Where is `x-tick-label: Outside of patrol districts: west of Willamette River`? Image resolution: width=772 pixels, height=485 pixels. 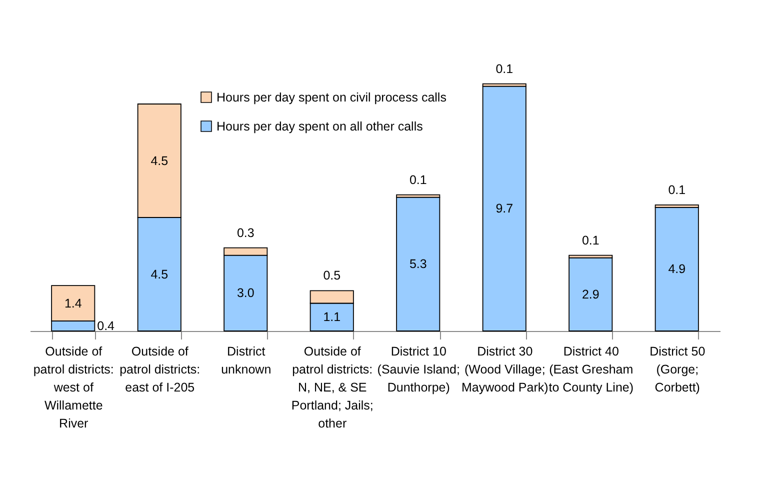
x-tick-label: Outside of patrol districts: west of Willamette River is located at coordinates (73, 387).